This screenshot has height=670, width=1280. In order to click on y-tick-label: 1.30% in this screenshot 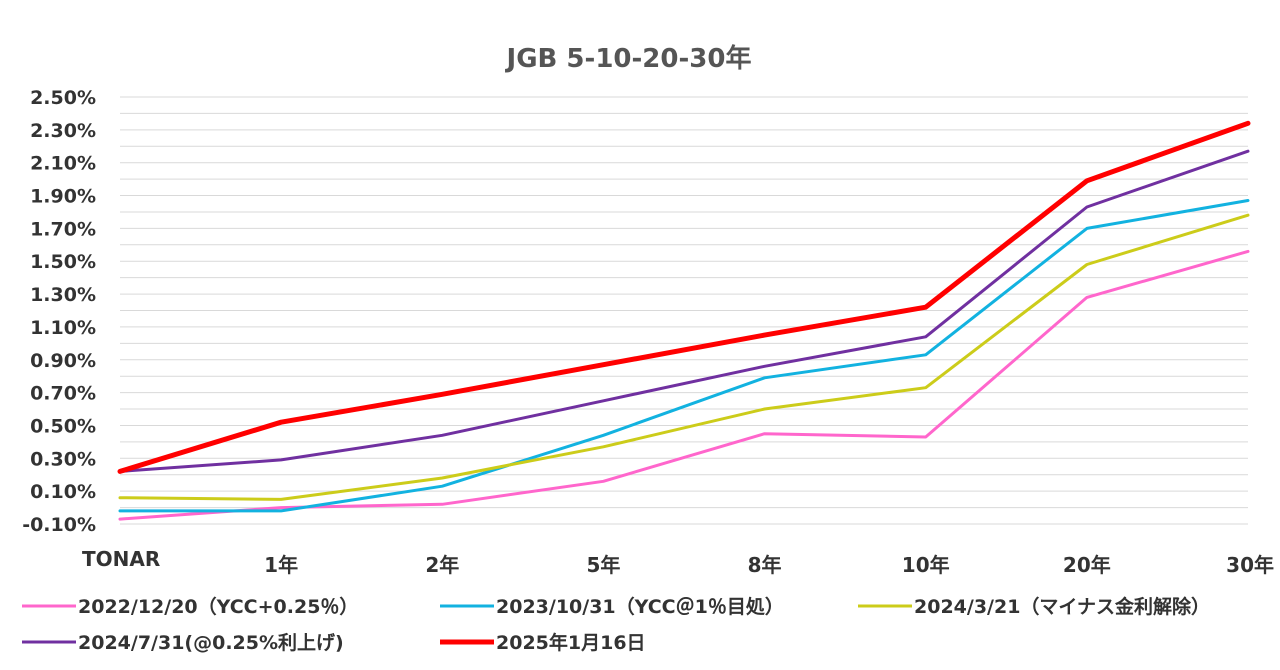, I will do `click(63, 295)`.